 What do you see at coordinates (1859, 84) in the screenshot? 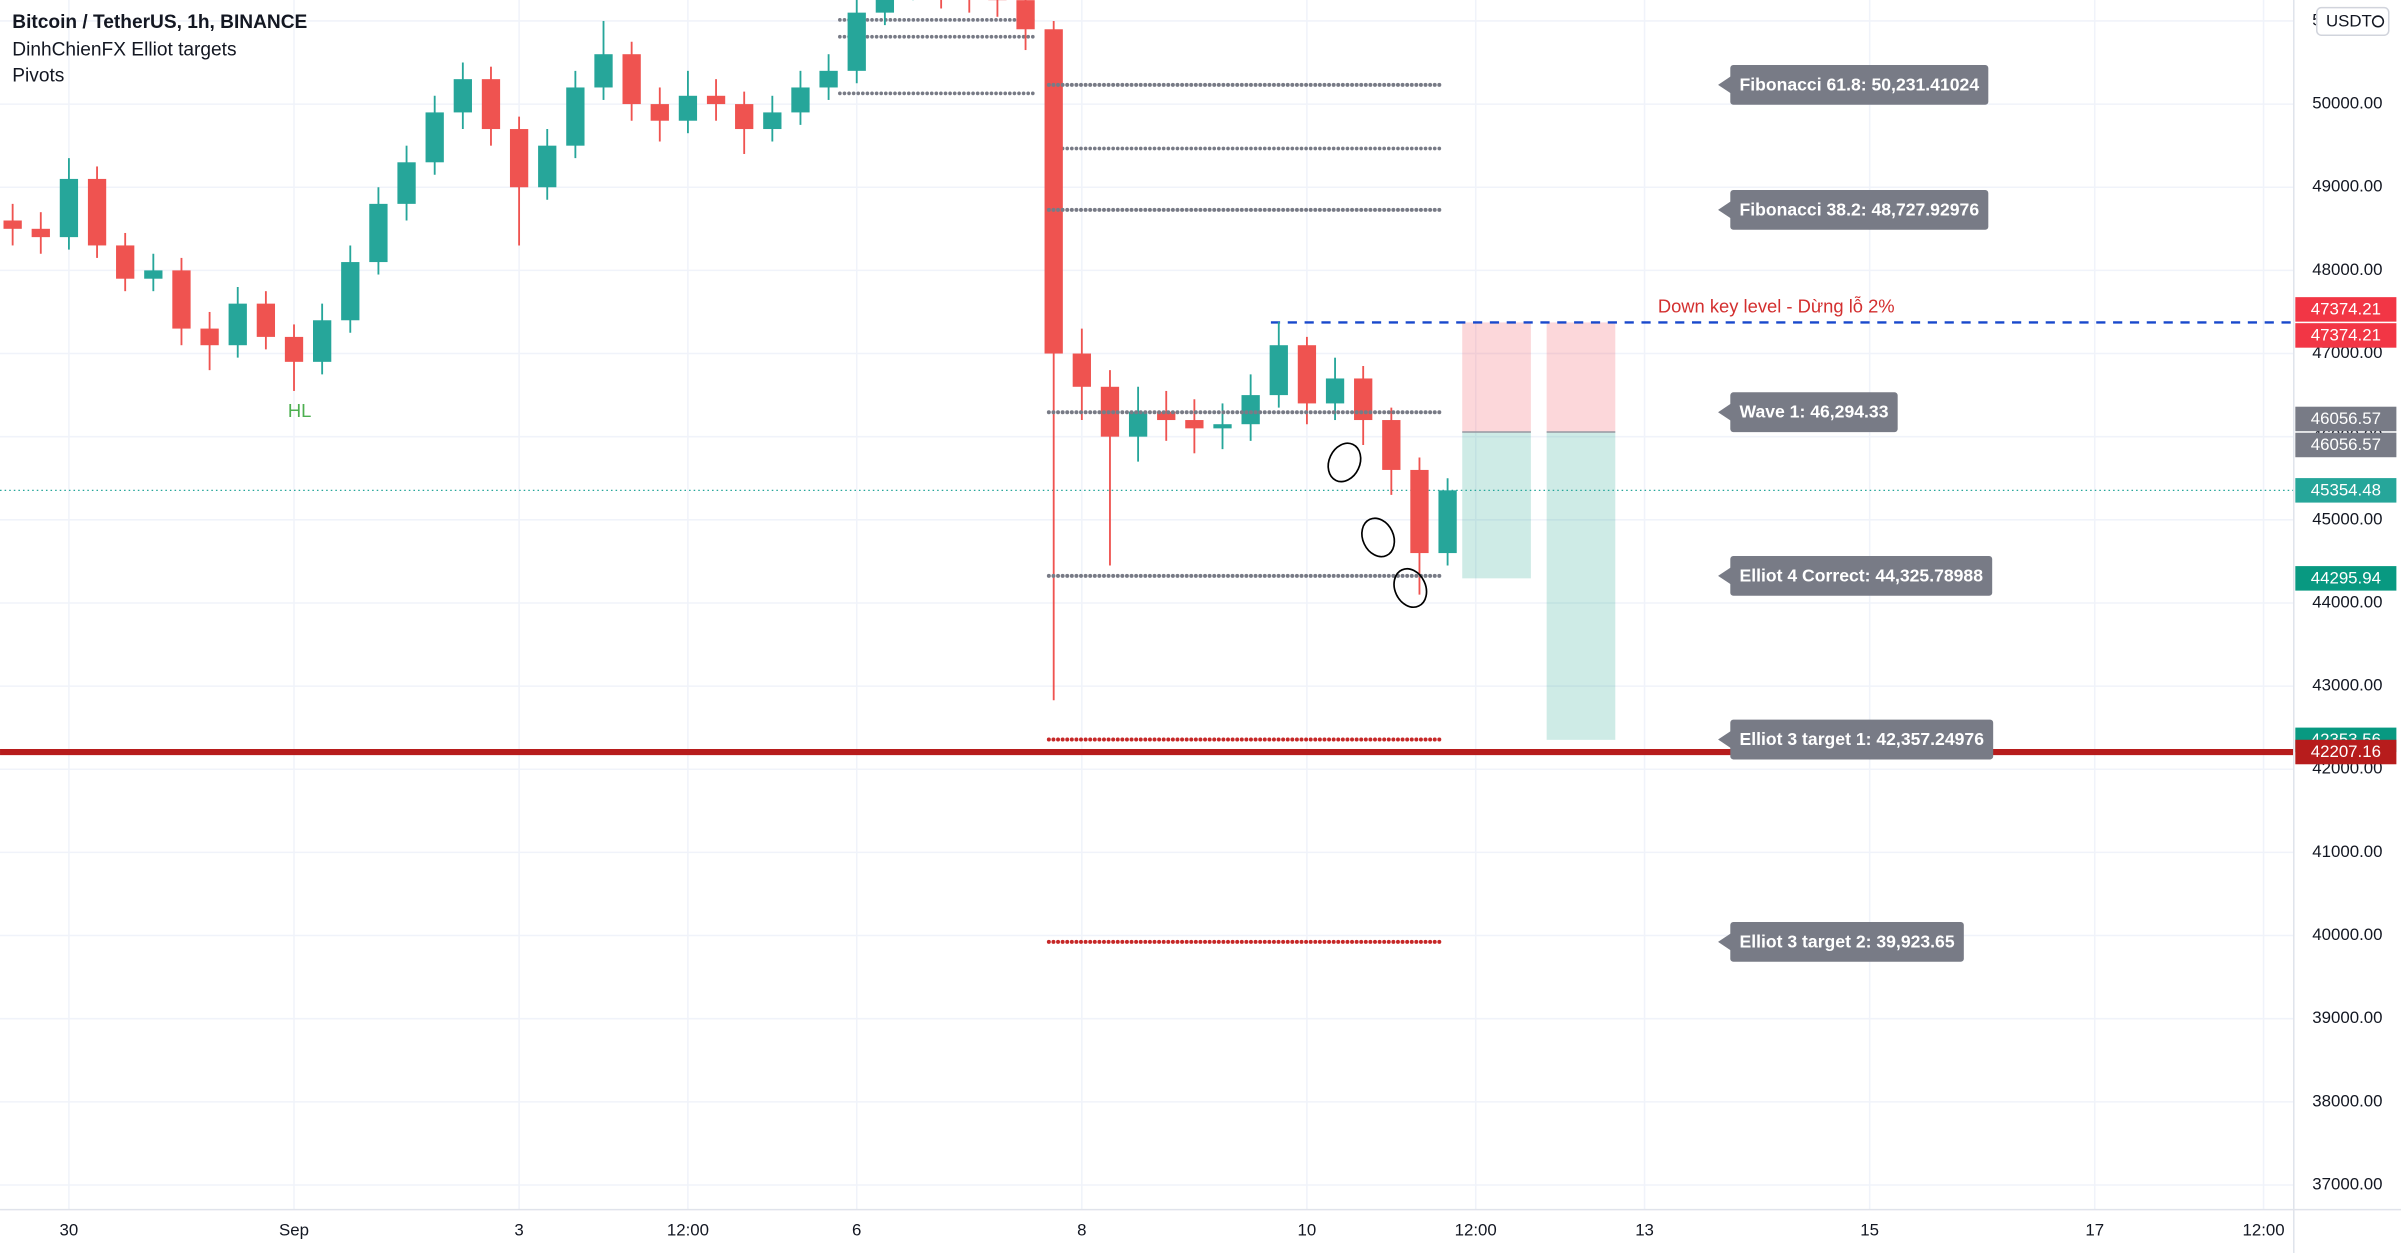
I see `level-label: Fibonacci 61.8: 50,231.41024` at bounding box center [1859, 84].